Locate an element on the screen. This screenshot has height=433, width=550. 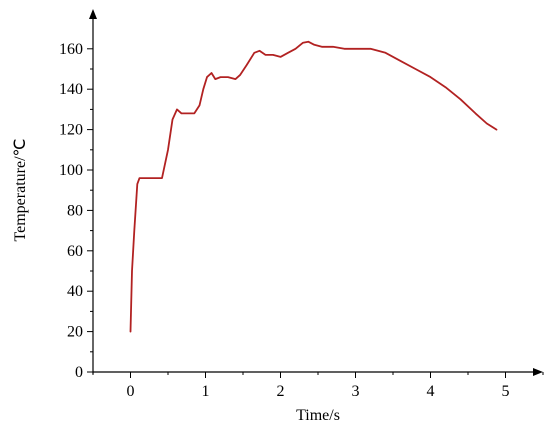
y-tick-label: 20 is located at coordinates (75, 332).